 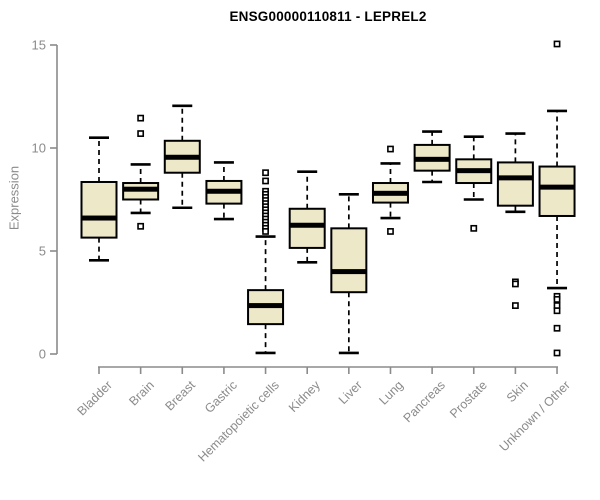 What do you see at coordinates (474, 183) in the screenshot?
I see `boxplot-prostate` at bounding box center [474, 183].